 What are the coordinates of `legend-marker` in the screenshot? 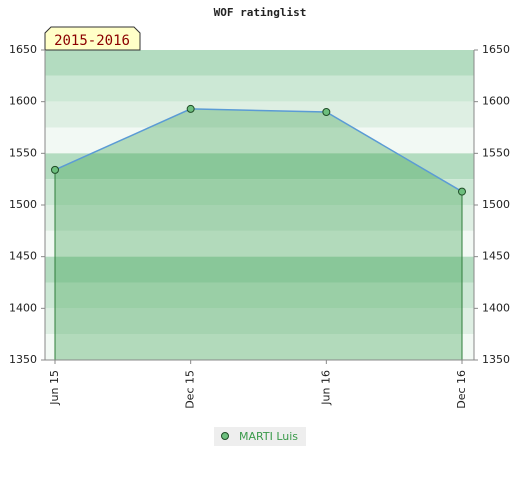 It's located at (225, 436).